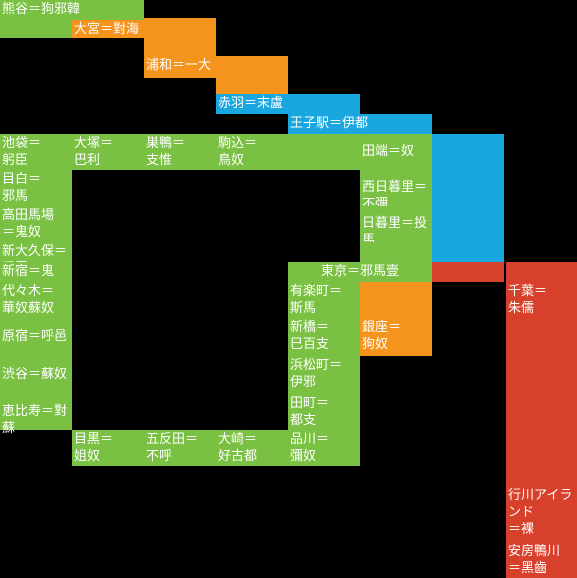 This screenshot has height=578, width=577. What do you see at coordinates (252, 75) in the screenshot?
I see `block-urawa-ext` at bounding box center [252, 75].